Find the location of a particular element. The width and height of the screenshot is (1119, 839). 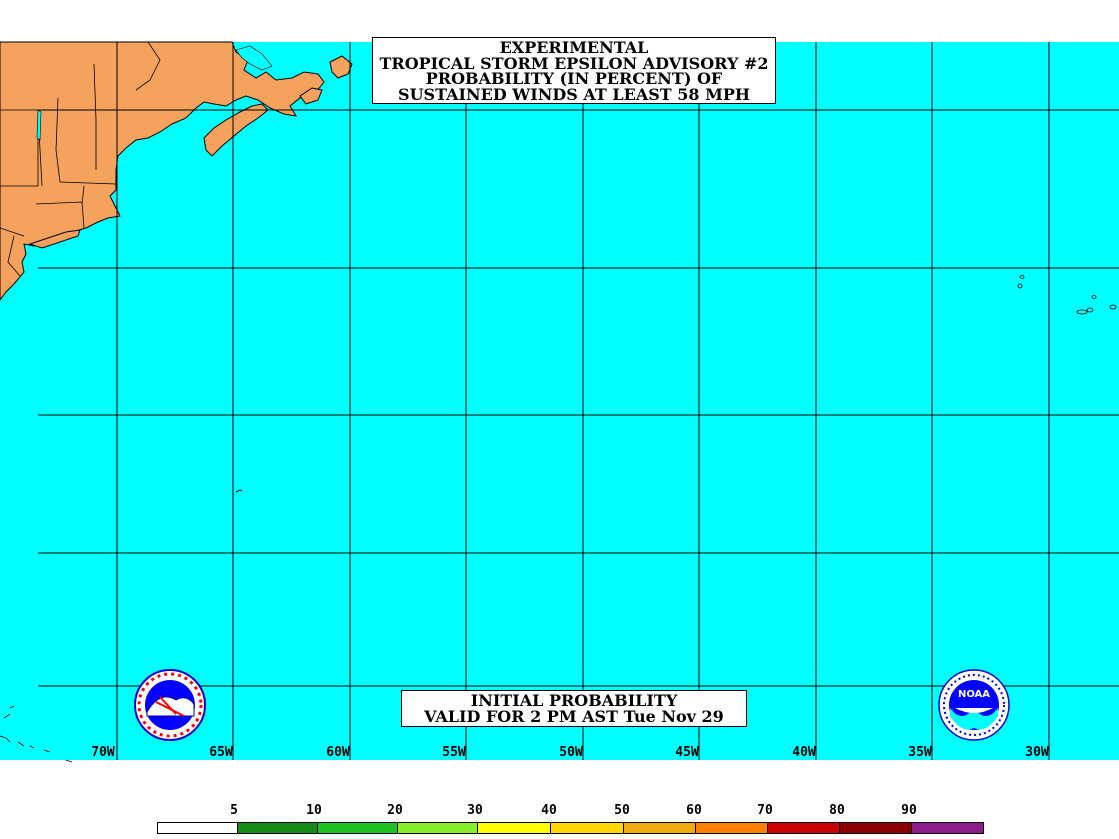

legend-threshold: 40 is located at coordinates (549, 810).